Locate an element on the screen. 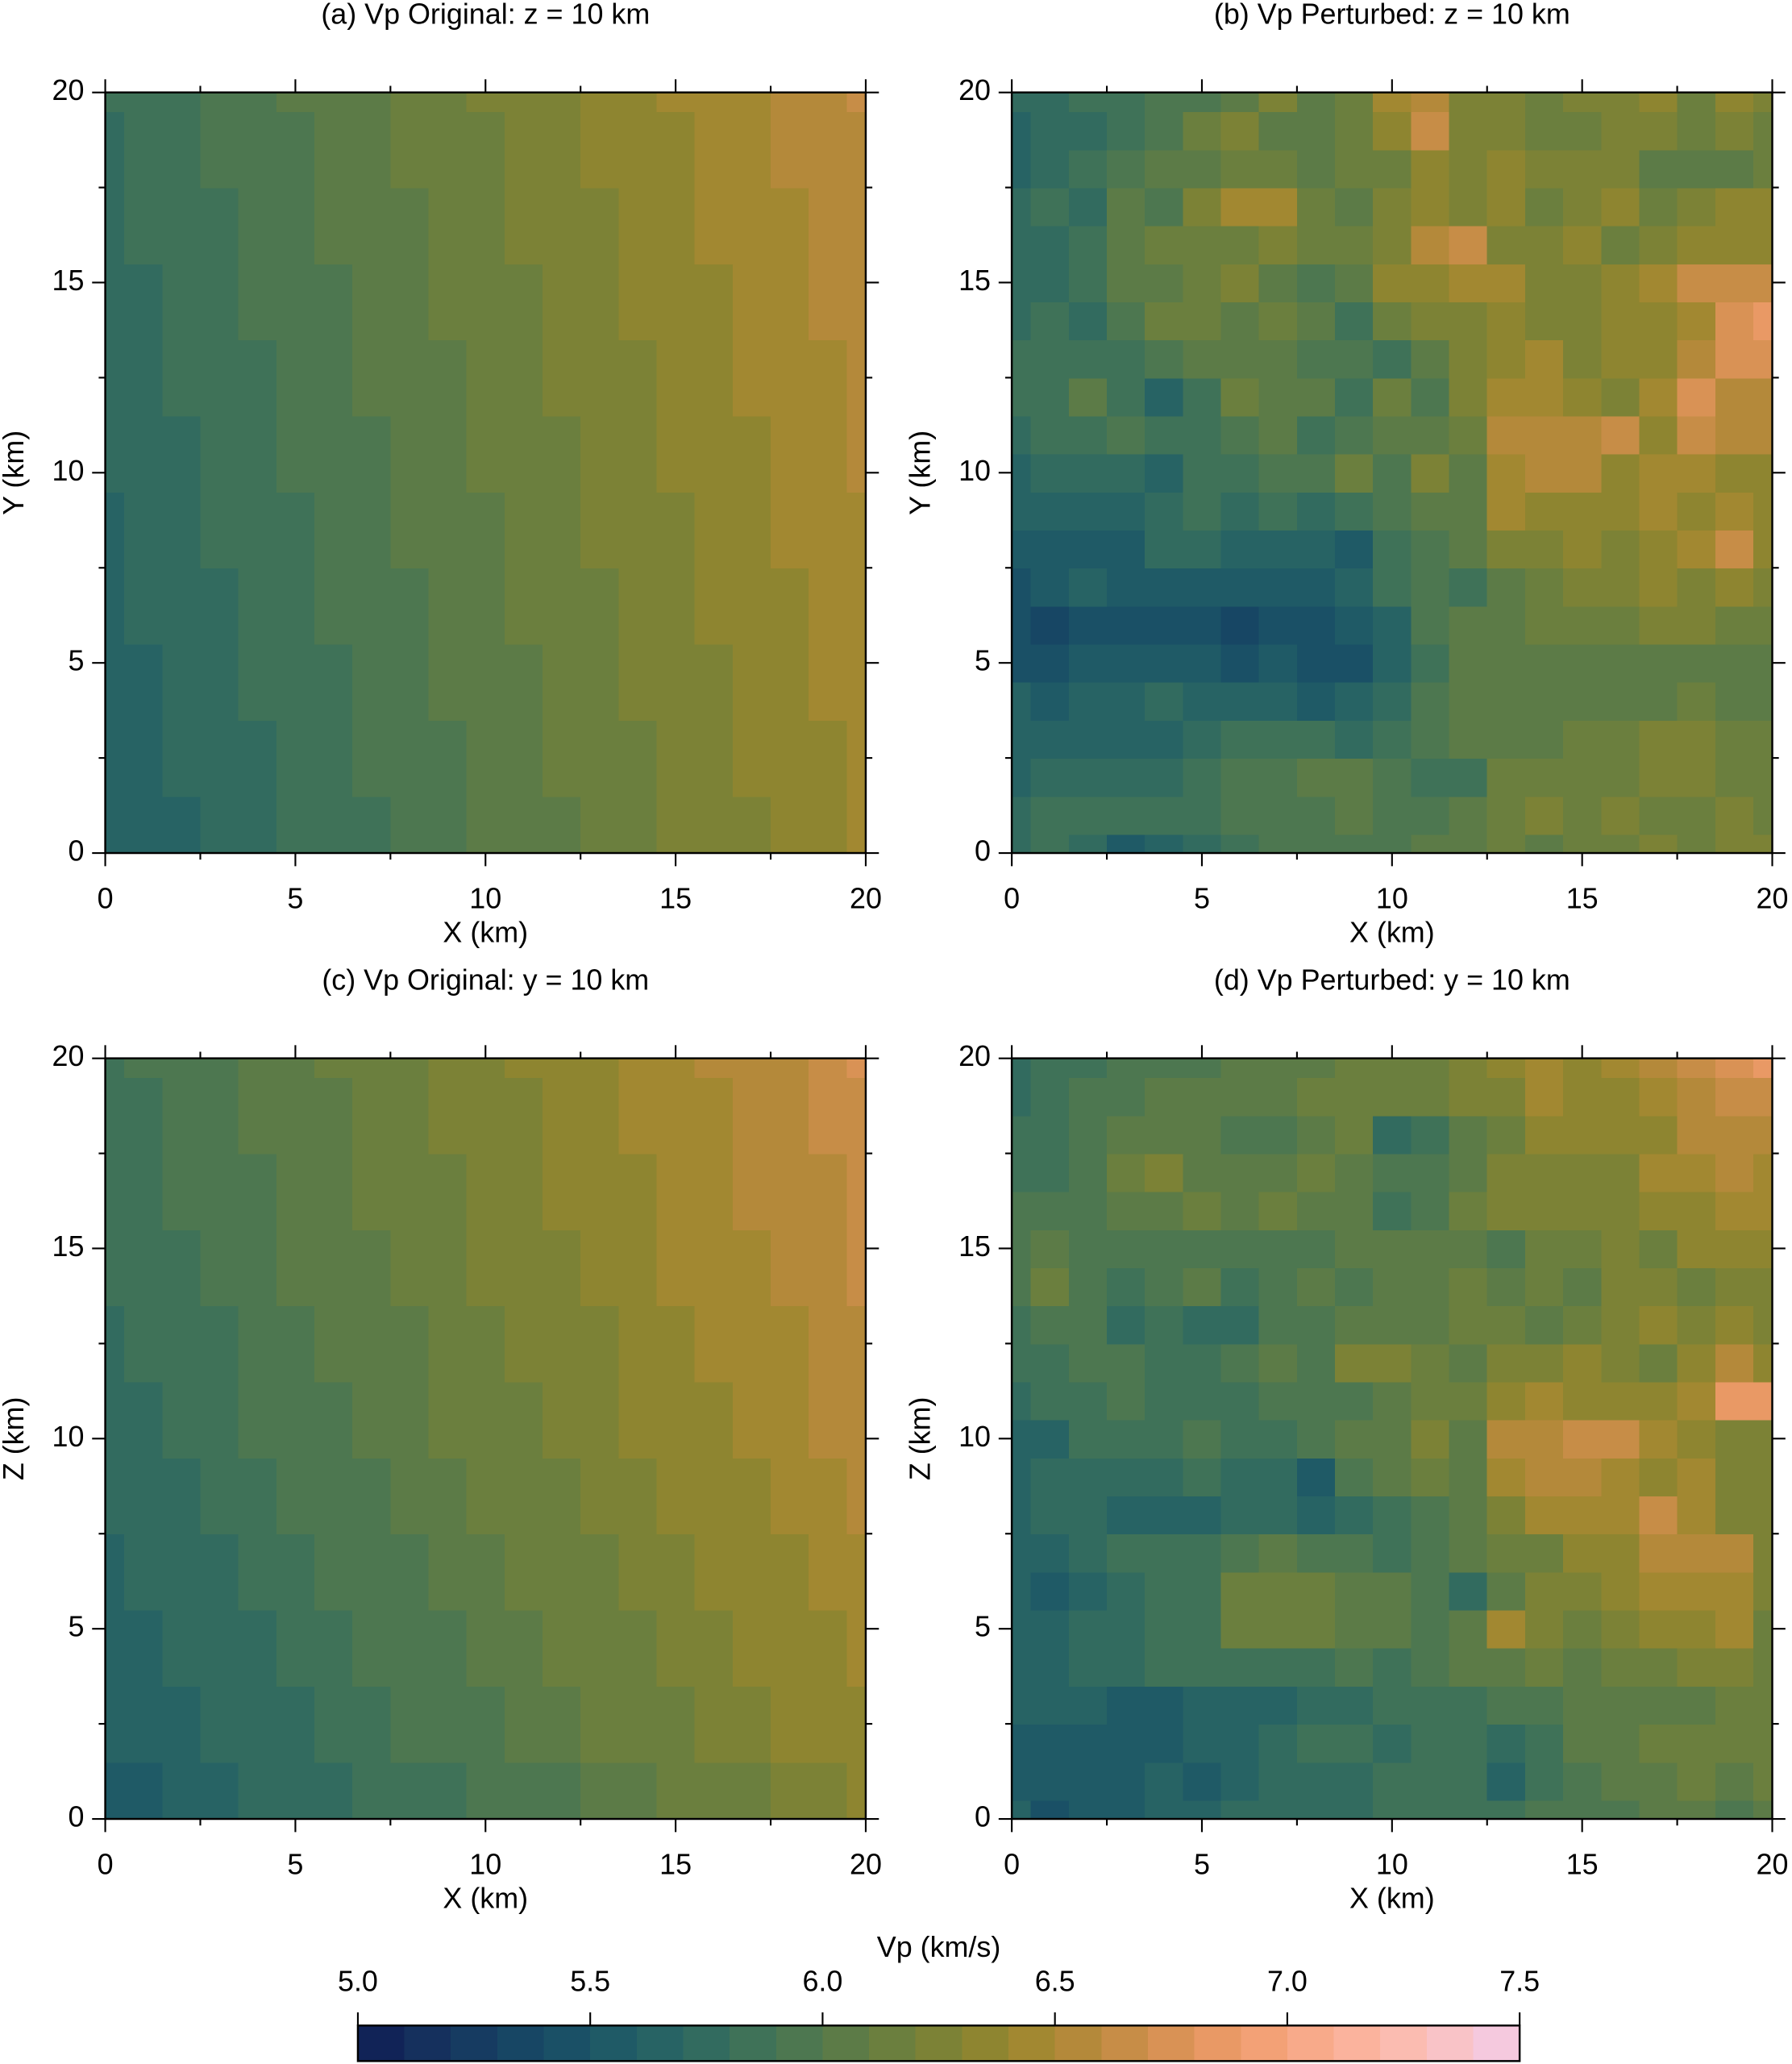  colorbar-swatch is located at coordinates (474, 2043).